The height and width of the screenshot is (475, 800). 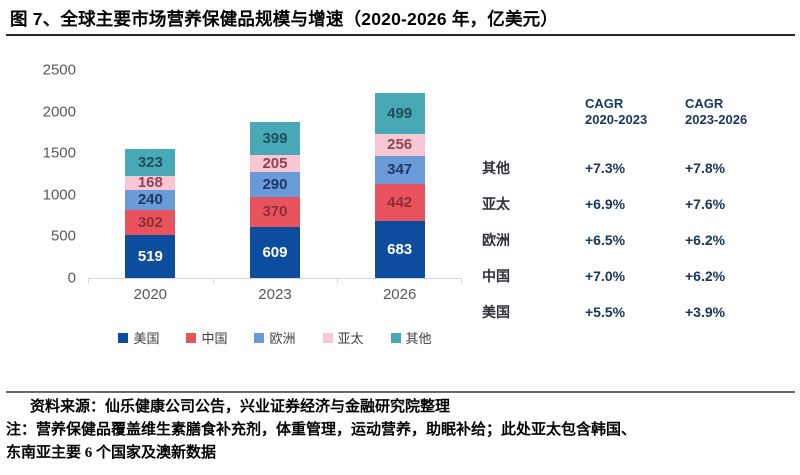 I want to click on legend-item-亚太: 亚太, so click(x=343, y=337).